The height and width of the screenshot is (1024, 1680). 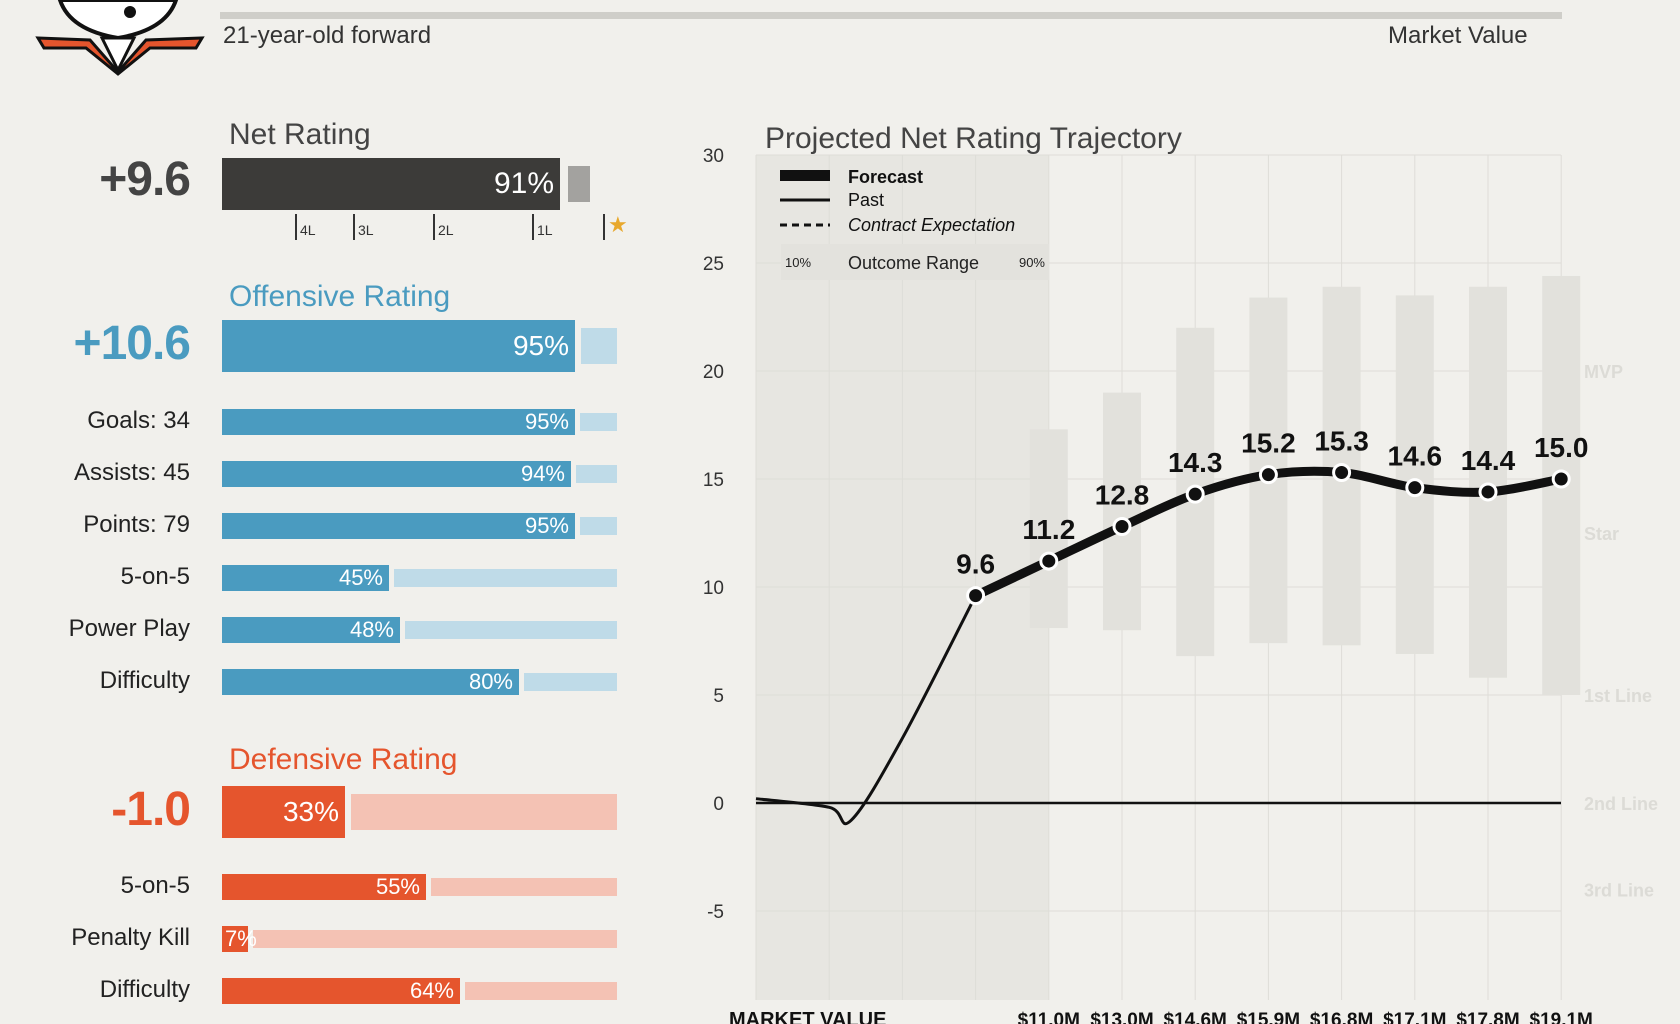 I want to click on legend-range-high: 90%, so click(x=1032, y=262).